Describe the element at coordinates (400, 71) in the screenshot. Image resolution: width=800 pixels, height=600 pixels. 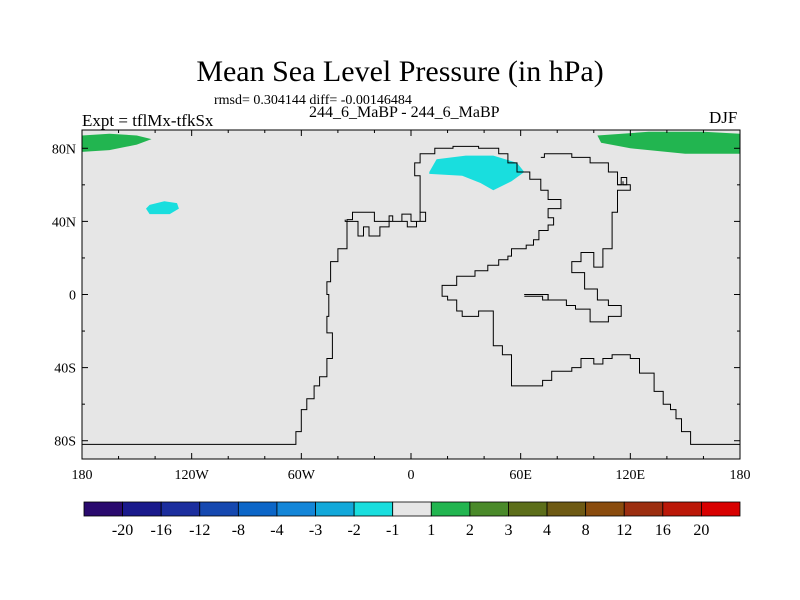
I see `chart-title: Mean Sea Level Pressure (in hPa)` at that location.